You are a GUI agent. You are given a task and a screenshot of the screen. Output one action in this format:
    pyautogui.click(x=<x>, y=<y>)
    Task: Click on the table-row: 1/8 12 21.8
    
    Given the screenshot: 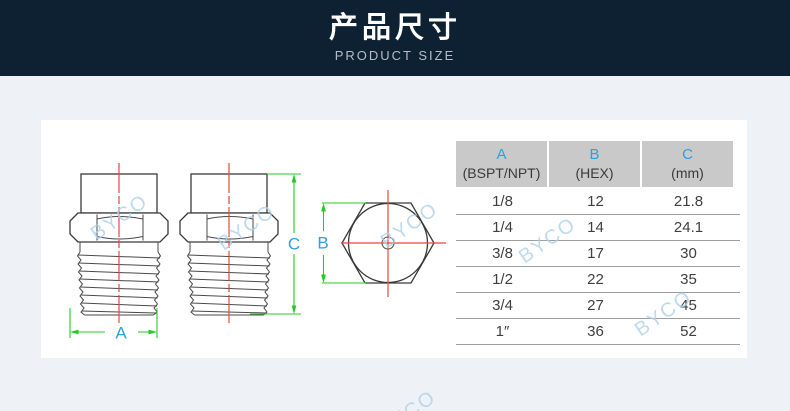 What is the action you would take?
    pyautogui.click(x=598, y=202)
    